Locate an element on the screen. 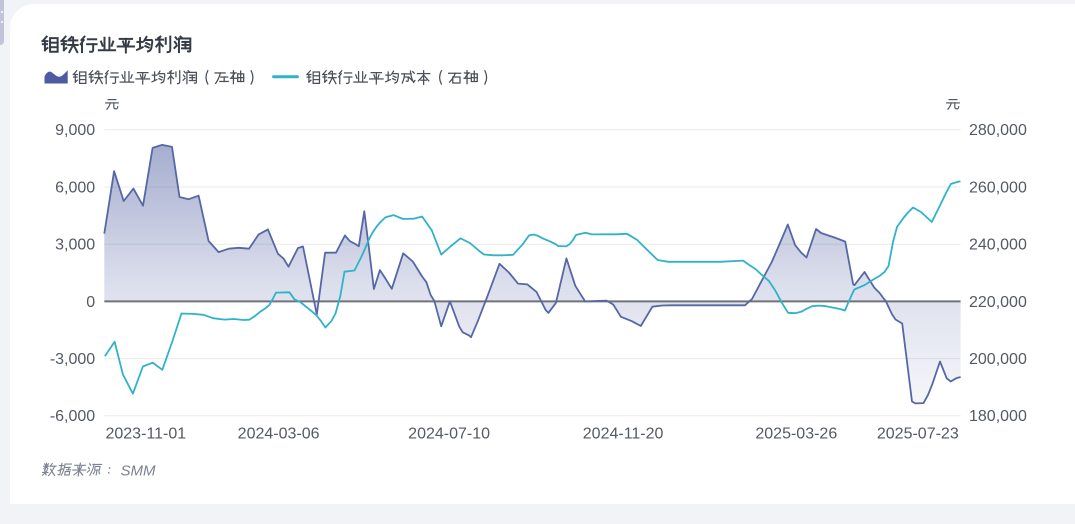 The height and width of the screenshot is (524, 1075). svg-text: 6,000 is located at coordinates (75, 187).